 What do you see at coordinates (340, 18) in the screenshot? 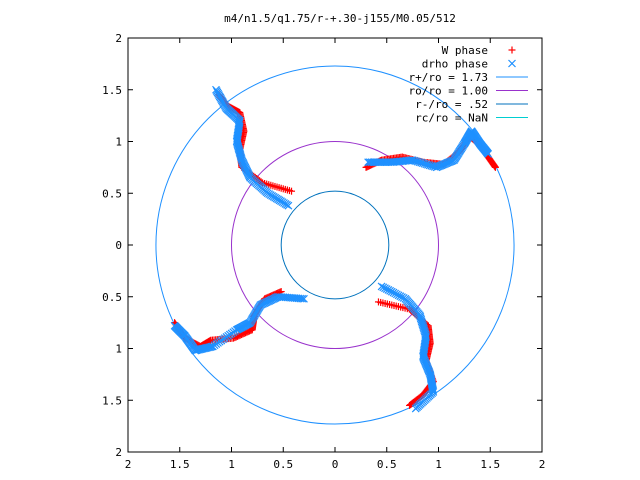
I see `chart-title: m4/n1.5/q1.75/r-+.30-j155/M0.05/512` at bounding box center [340, 18].